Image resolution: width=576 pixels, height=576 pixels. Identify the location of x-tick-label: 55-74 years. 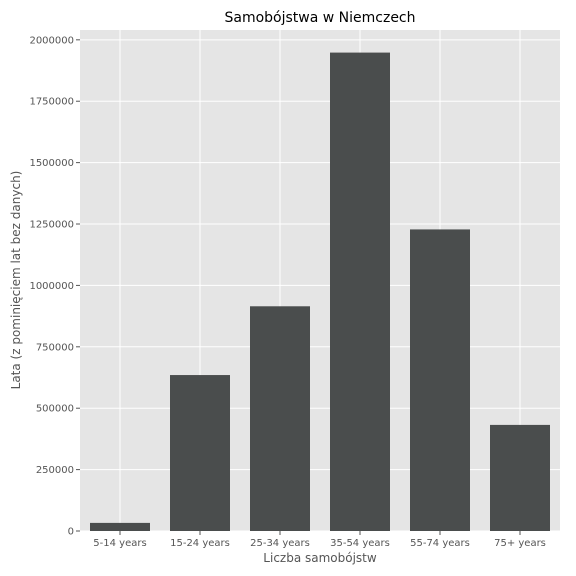
(440, 543).